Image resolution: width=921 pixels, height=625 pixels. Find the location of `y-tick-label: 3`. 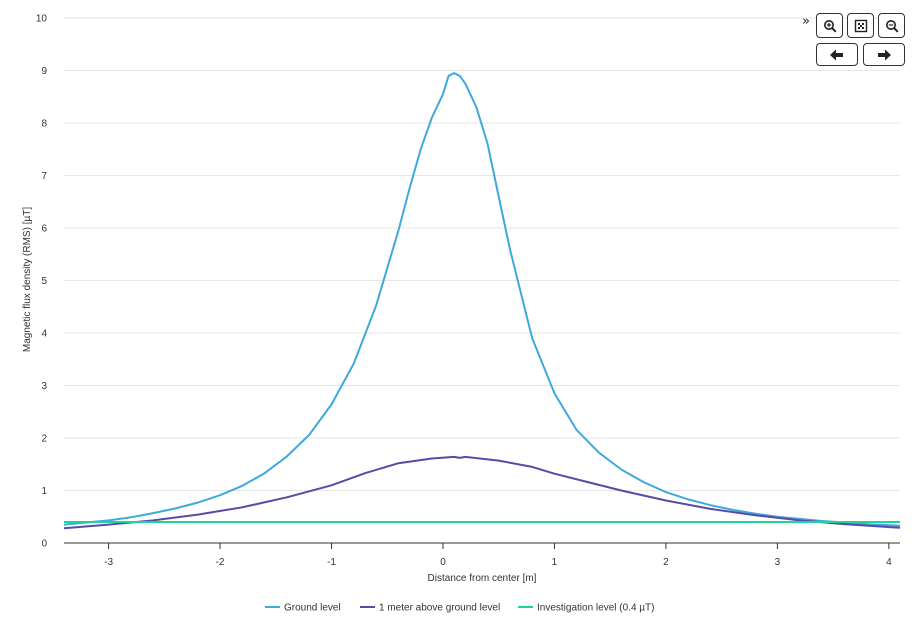

y-tick-label: 3 is located at coordinates (44, 386).